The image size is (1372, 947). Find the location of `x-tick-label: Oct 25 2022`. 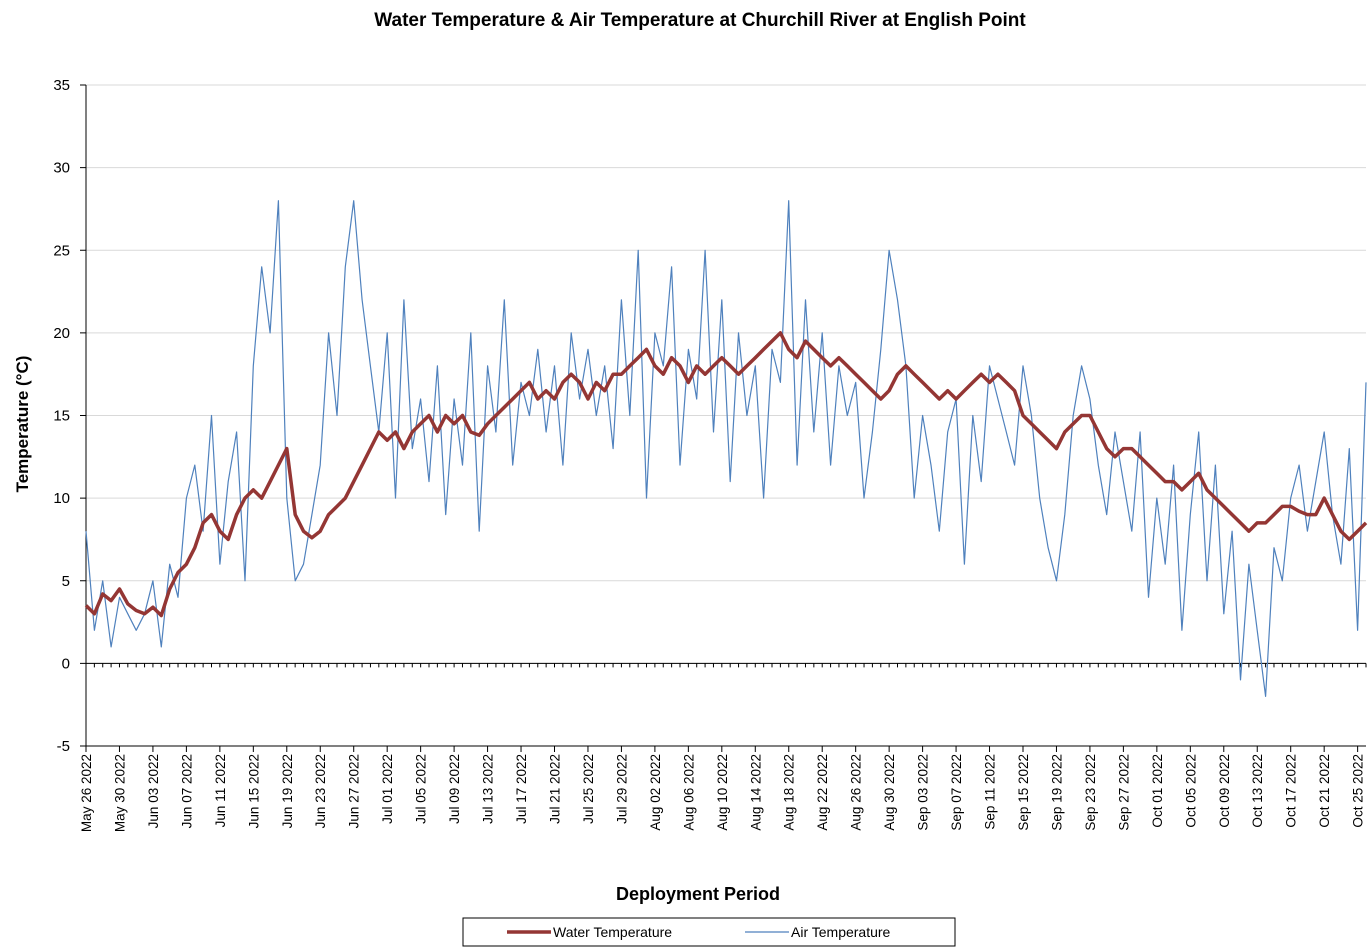

x-tick-label: Oct 25 2022 is located at coordinates (1358, 791).